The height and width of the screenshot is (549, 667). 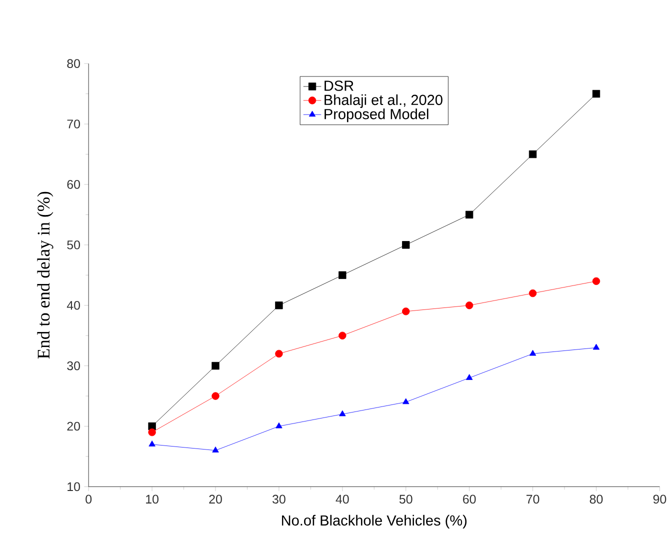 I want to click on x-tick-label: 50, so click(x=405, y=499).